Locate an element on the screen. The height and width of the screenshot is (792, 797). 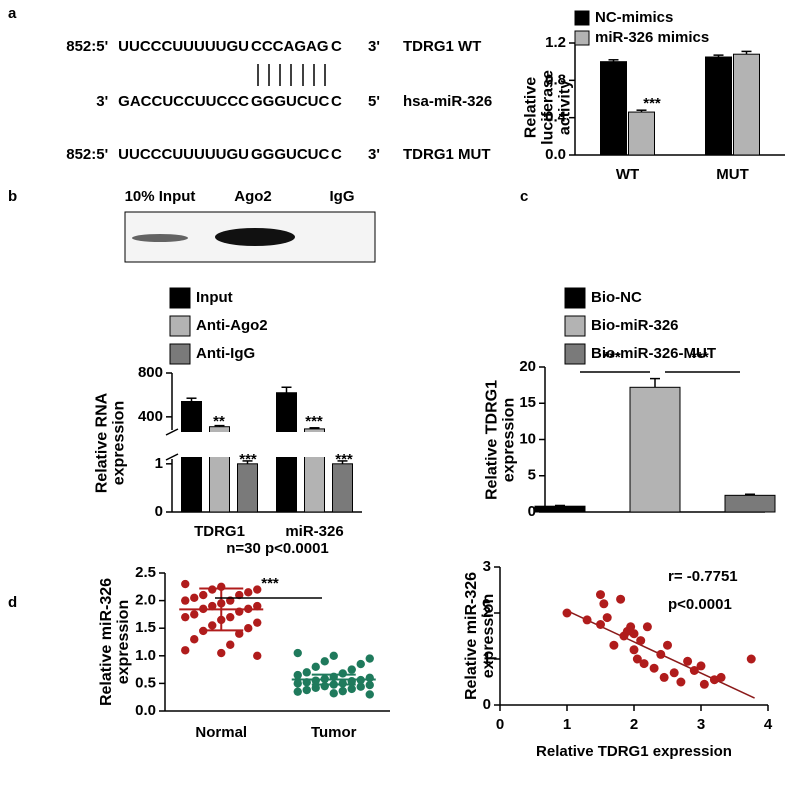
y-tick-label: 3 is located at coordinates (487, 566).